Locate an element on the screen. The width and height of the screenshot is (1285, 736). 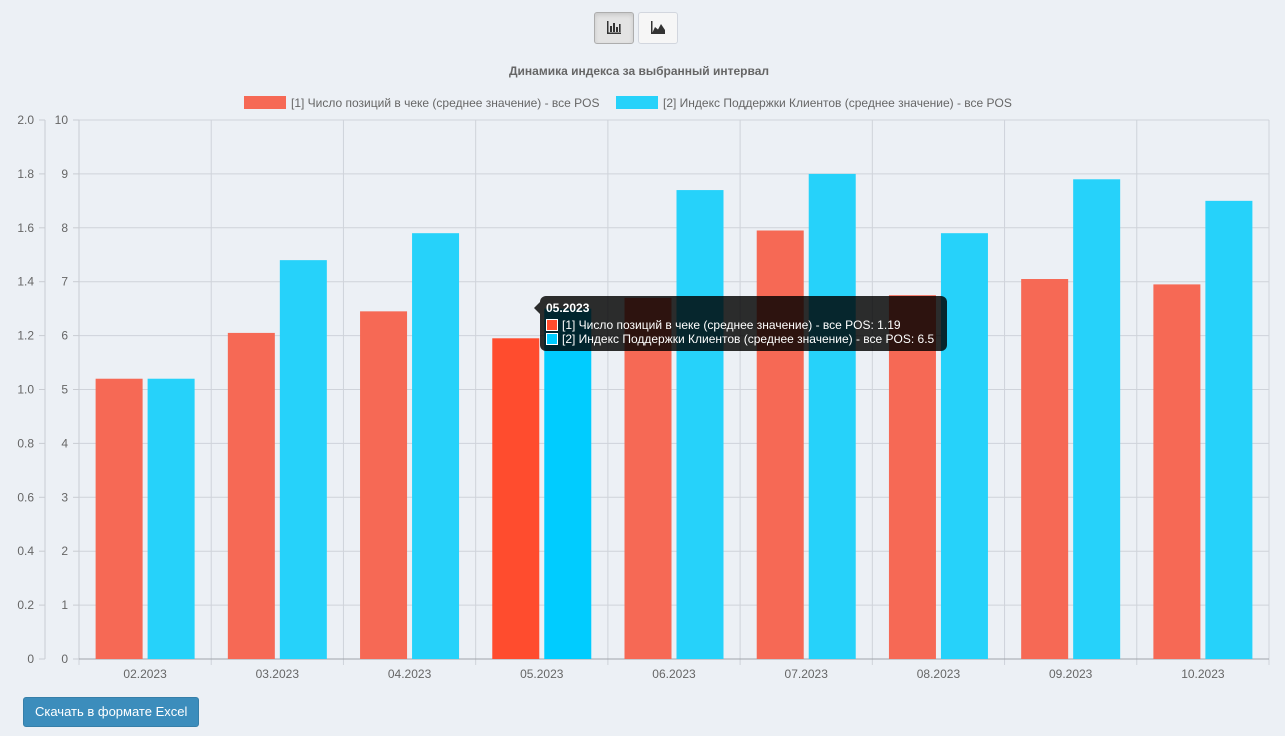
y-right-tick-label: 9 is located at coordinates (64, 174).